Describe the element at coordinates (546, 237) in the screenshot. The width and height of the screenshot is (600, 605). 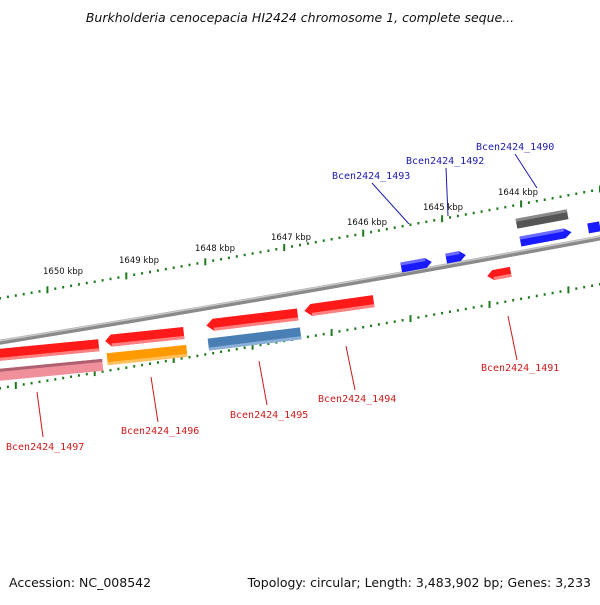
I see `gene-forward-feature` at that location.